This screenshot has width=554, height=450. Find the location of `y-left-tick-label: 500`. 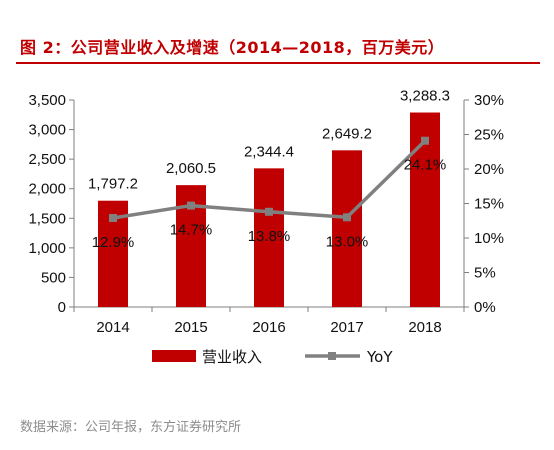

y-left-tick-label: 500 is located at coordinates (53, 277).